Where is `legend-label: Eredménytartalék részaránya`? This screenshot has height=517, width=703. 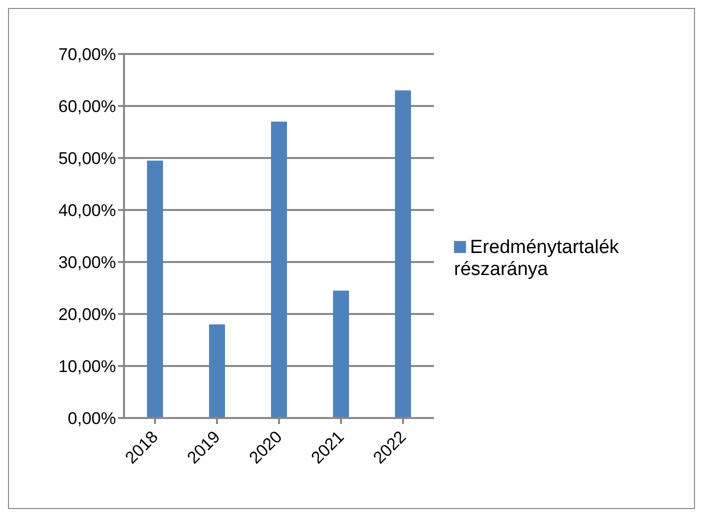 legend-label: Eredménytartalék részaránya is located at coordinates (536, 258).